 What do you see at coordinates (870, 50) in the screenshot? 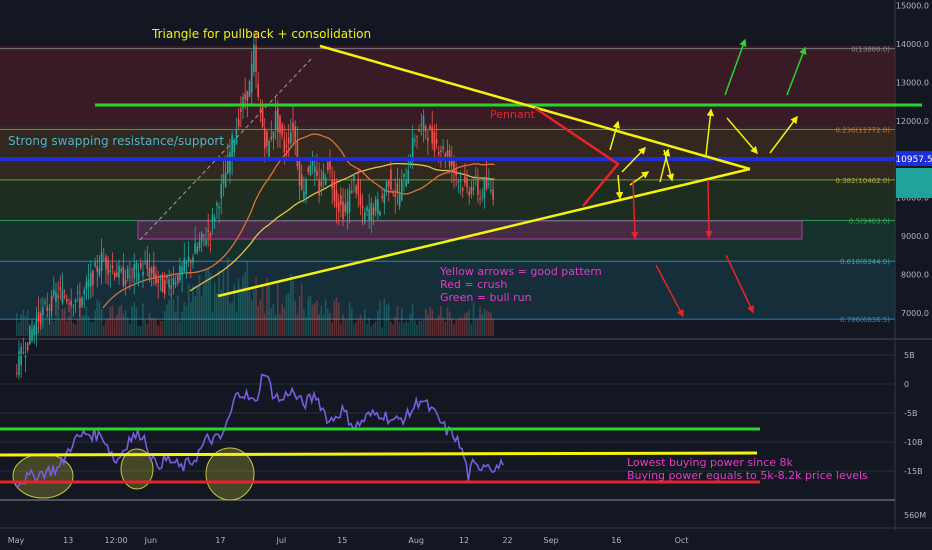
I see `fib-level-label: 0(13880.0)` at bounding box center [870, 50].